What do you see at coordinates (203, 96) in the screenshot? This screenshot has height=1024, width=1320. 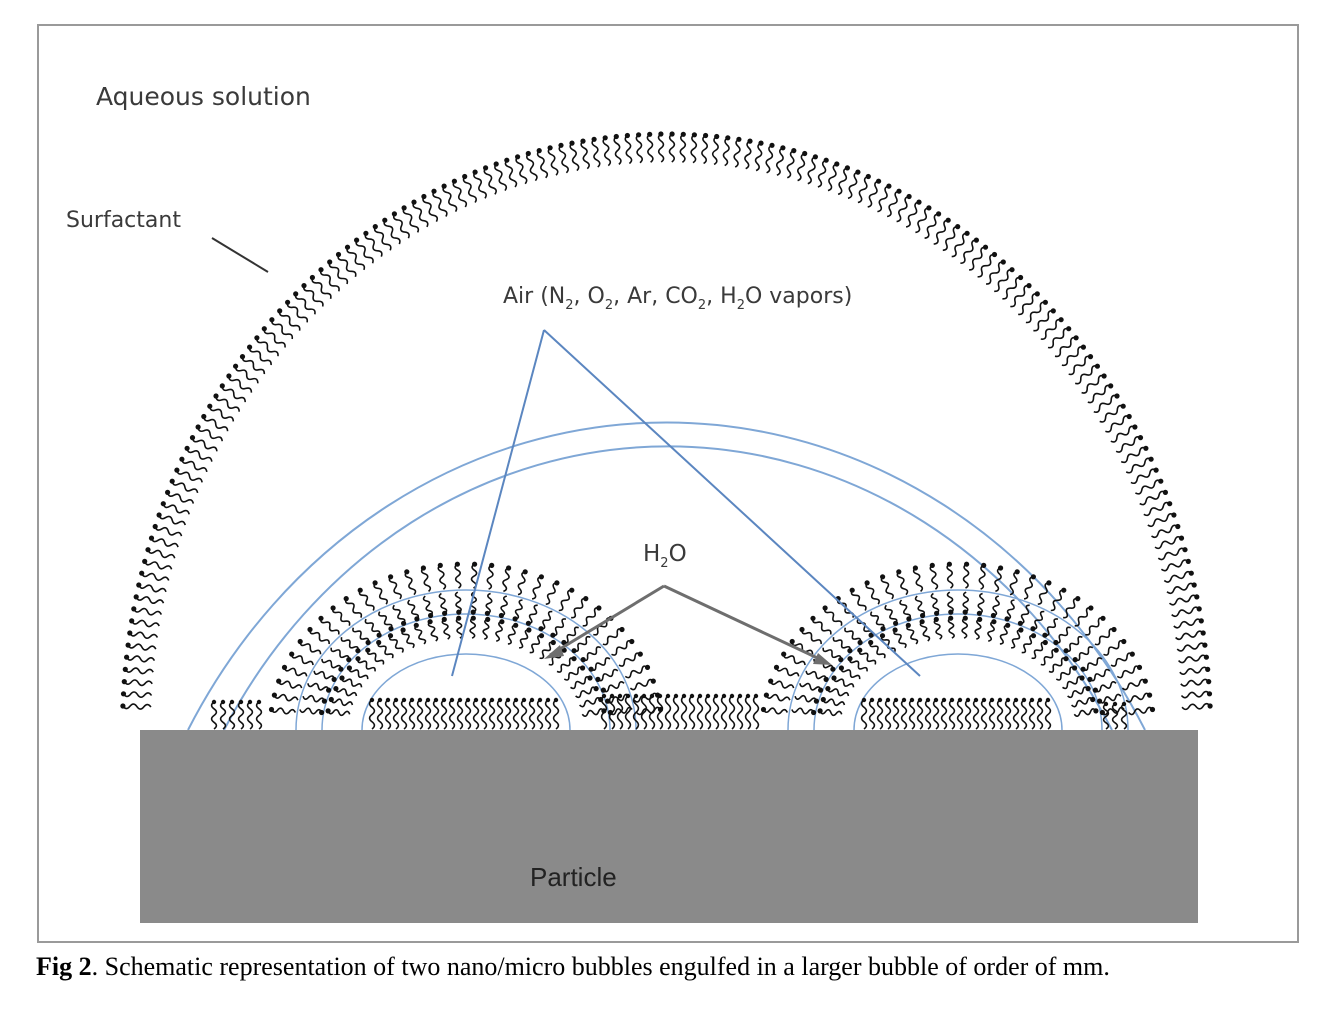 I see `aqueous-solution-label: Aqueous solution` at bounding box center [203, 96].